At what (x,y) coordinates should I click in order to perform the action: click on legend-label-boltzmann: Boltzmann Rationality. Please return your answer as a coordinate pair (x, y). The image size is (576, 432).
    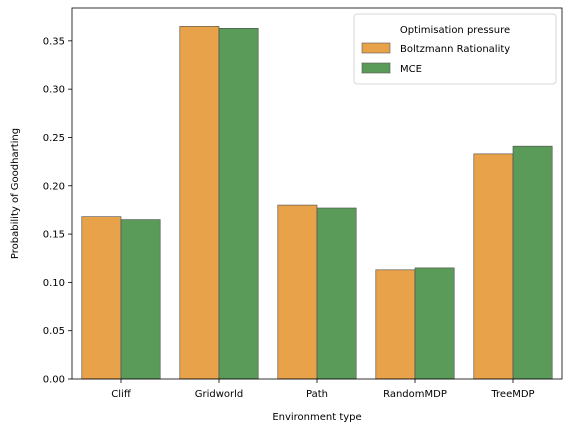
    Looking at the image, I should click on (455, 49).